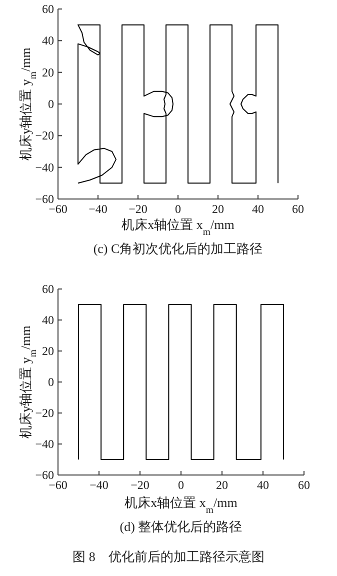 This screenshot has width=337, height=576. Describe the element at coordinates (181, 526) in the screenshot. I see `text: (d) 整体优化后的路径` at that location.